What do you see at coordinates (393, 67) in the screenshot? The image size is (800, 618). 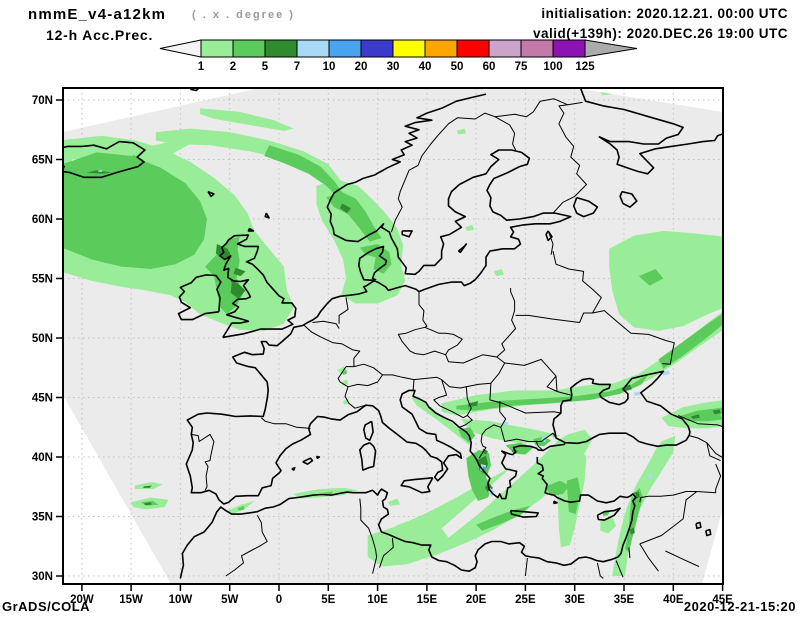 I see `legend-tick-label: 30` at bounding box center [393, 67].